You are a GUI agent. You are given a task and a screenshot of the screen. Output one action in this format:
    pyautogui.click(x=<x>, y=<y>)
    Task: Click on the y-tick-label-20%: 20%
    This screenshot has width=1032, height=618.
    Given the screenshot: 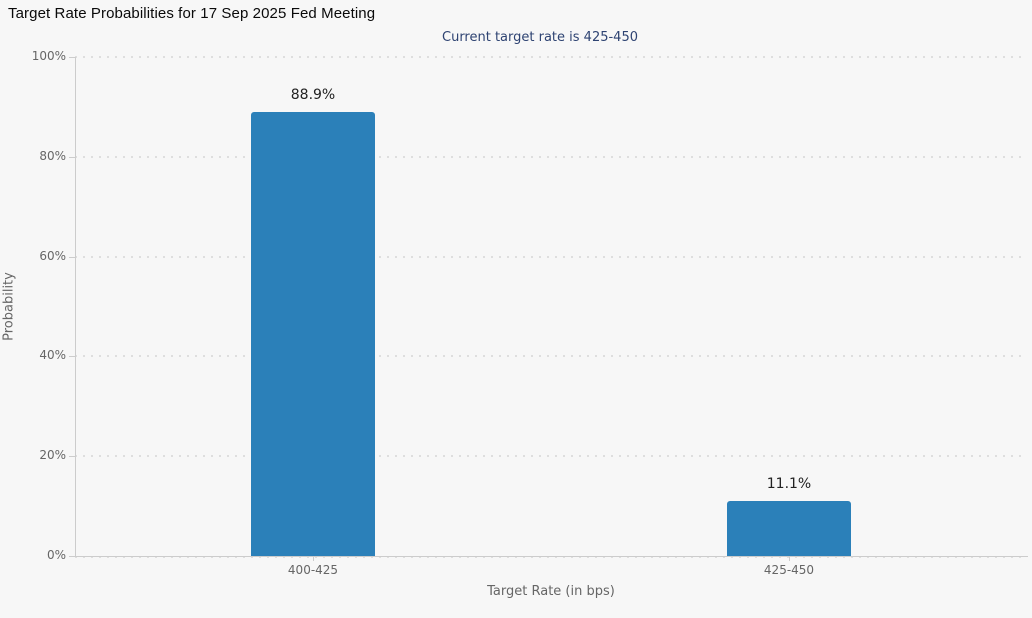 What is the action you would take?
    pyautogui.click(x=52, y=455)
    